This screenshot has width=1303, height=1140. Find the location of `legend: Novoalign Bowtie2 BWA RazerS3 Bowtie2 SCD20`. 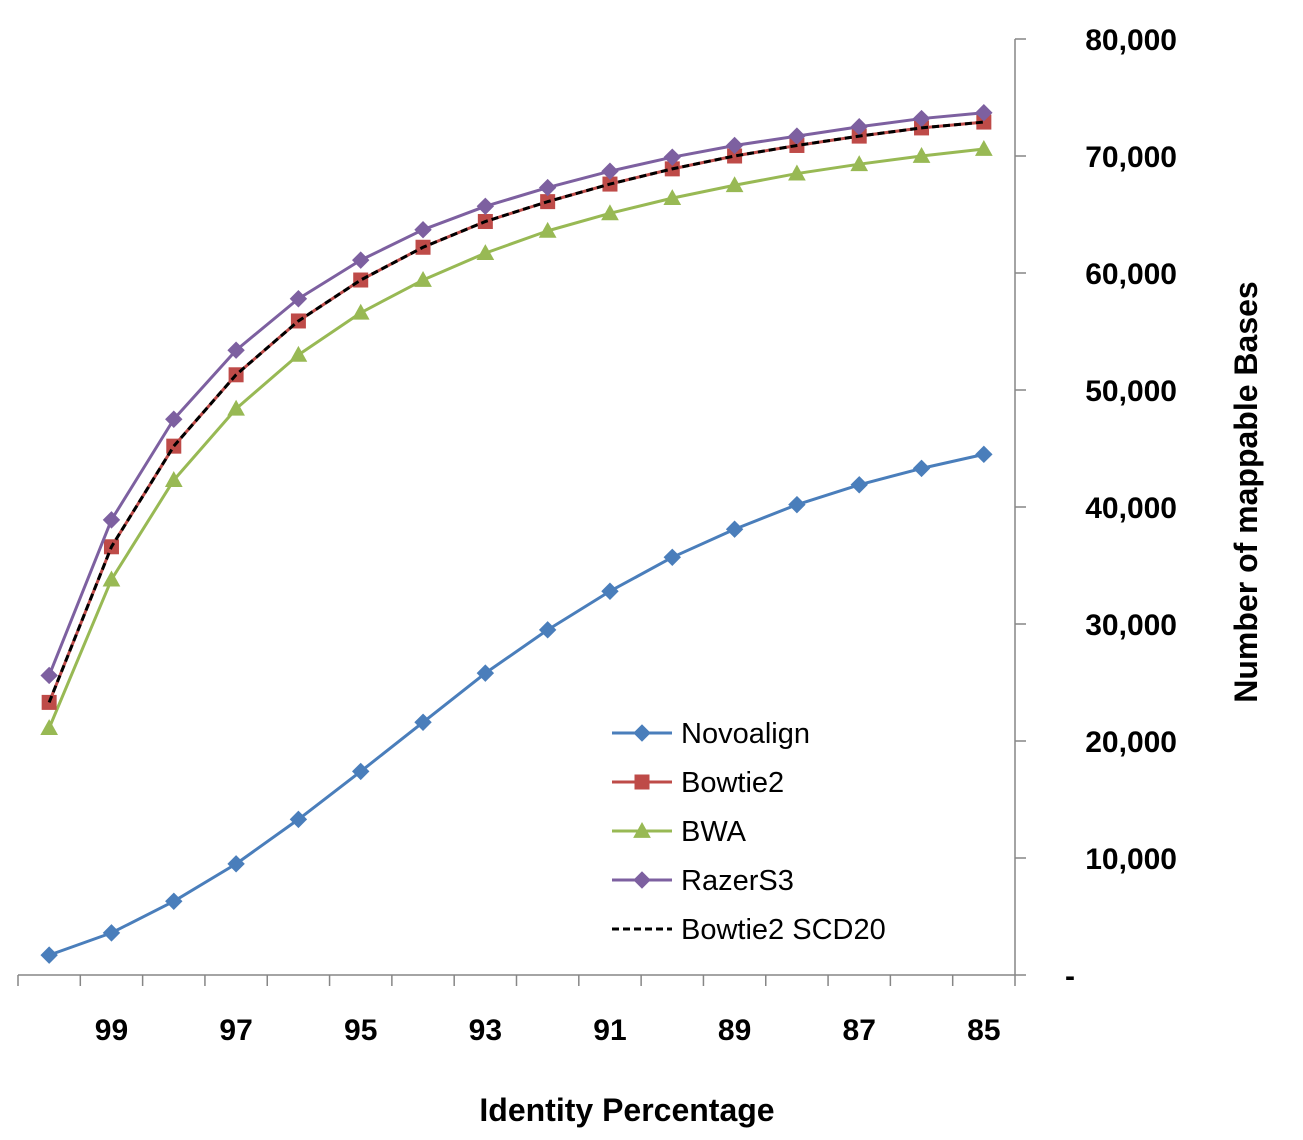

legend: Novoalign Bowtie2 BWA RazerS3 Bowtie2 SCD20 is located at coordinates (749, 832).